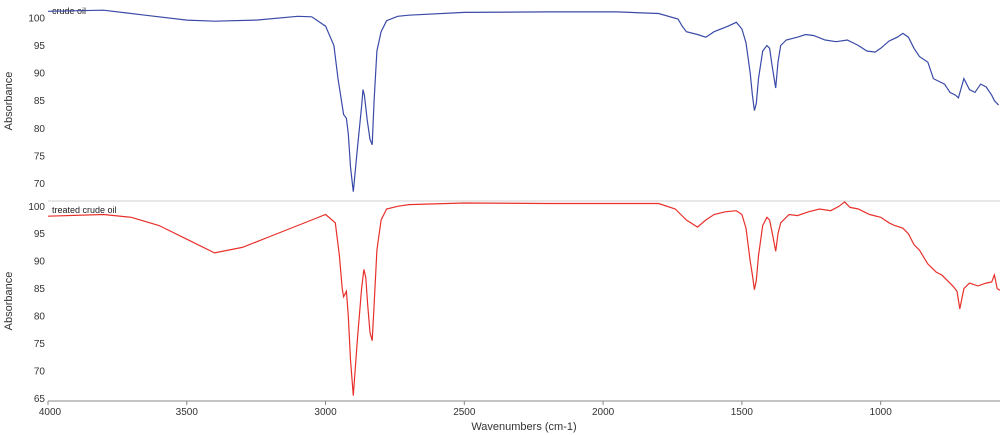 The image size is (1000, 435). I want to click on y-tick-label: 65, so click(40, 399).